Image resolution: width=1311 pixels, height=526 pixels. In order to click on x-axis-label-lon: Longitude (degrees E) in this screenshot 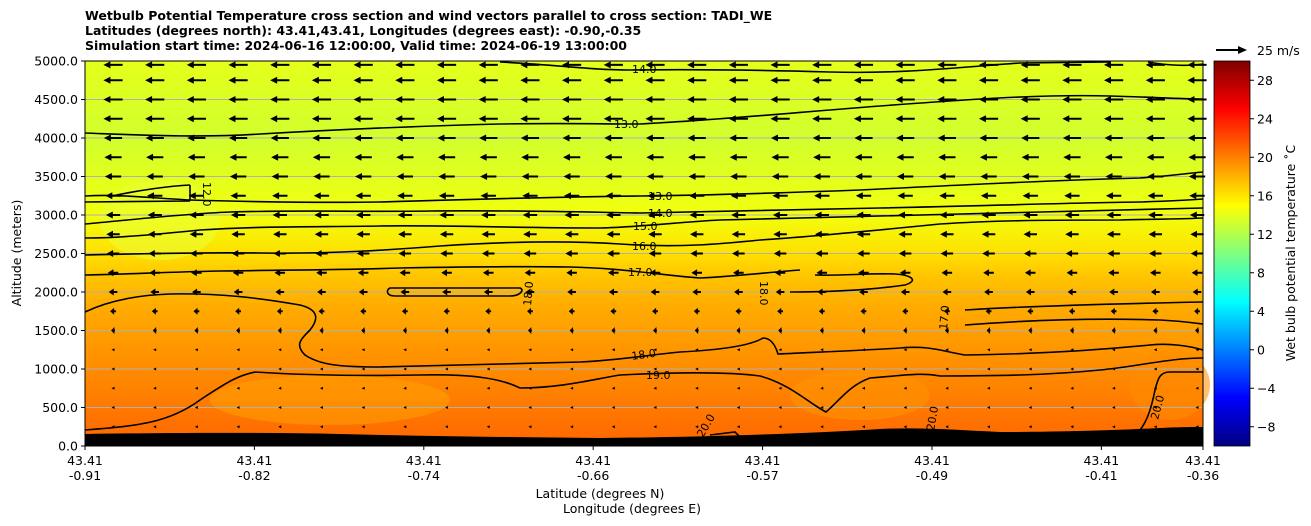, I will do `click(632, 508)`.